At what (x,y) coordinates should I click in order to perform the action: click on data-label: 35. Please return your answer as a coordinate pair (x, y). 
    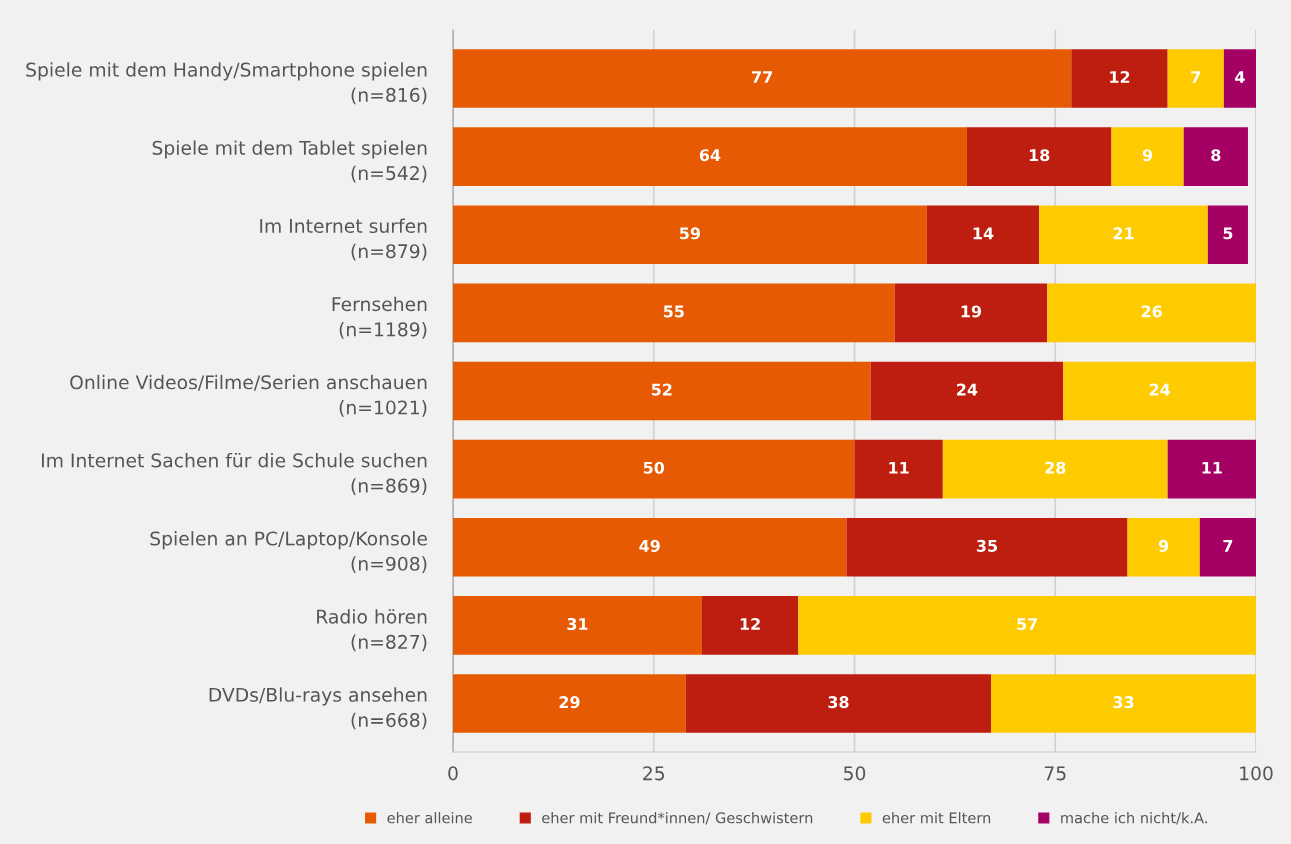
    Looking at the image, I should click on (986, 545).